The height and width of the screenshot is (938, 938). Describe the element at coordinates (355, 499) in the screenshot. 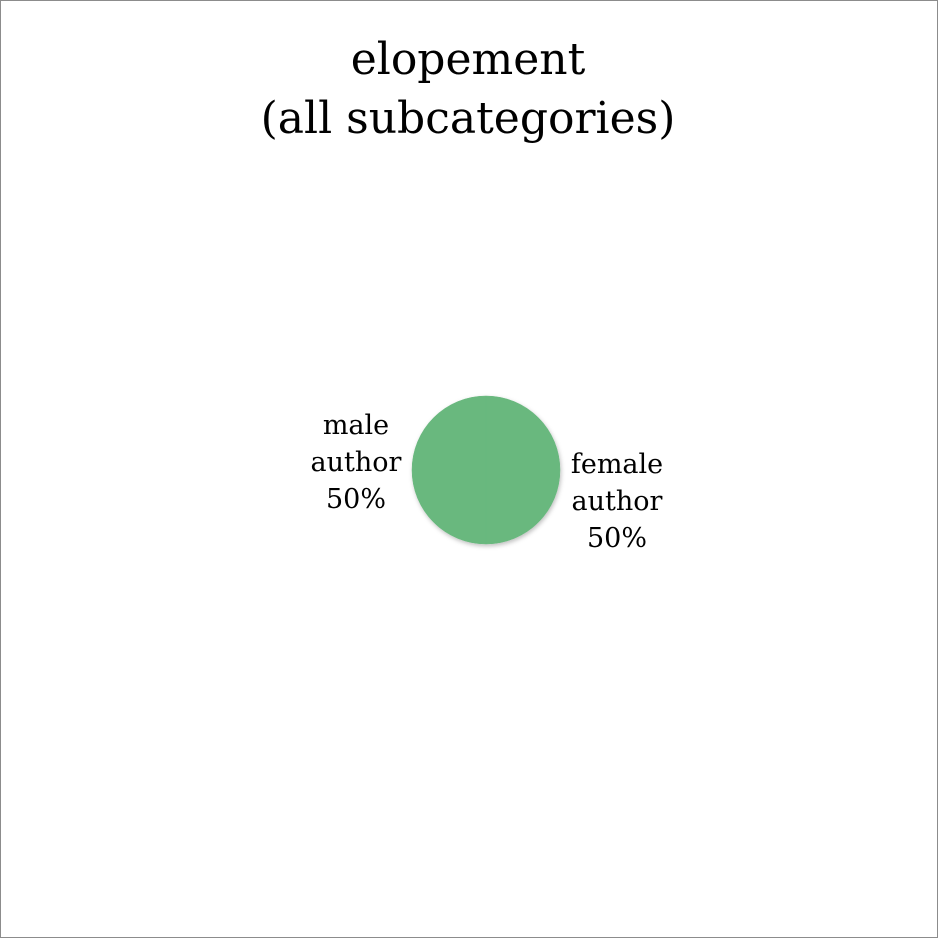

I see `slice-label-male-percent: 50%` at that location.